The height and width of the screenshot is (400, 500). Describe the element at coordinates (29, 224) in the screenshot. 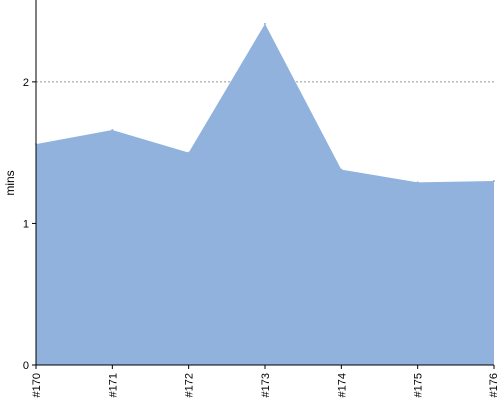

I see `y-tick-labels: 0 1 2` at that location.